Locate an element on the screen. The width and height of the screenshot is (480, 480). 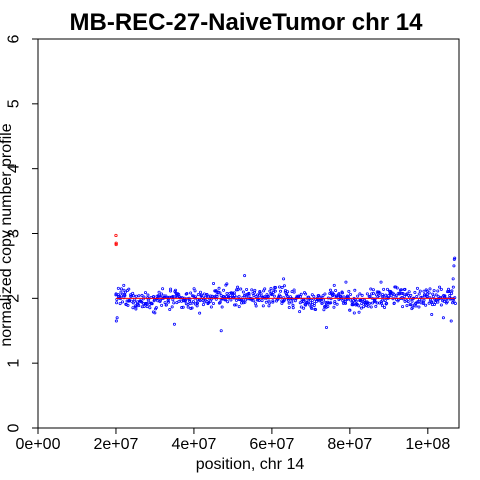
y-tick-label: 5 is located at coordinates (14, 103).